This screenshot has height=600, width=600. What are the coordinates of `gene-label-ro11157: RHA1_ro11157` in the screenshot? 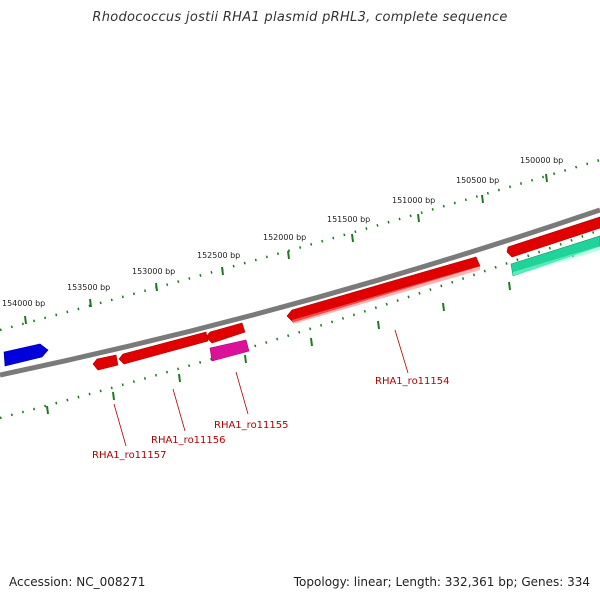 It's located at (129, 455).